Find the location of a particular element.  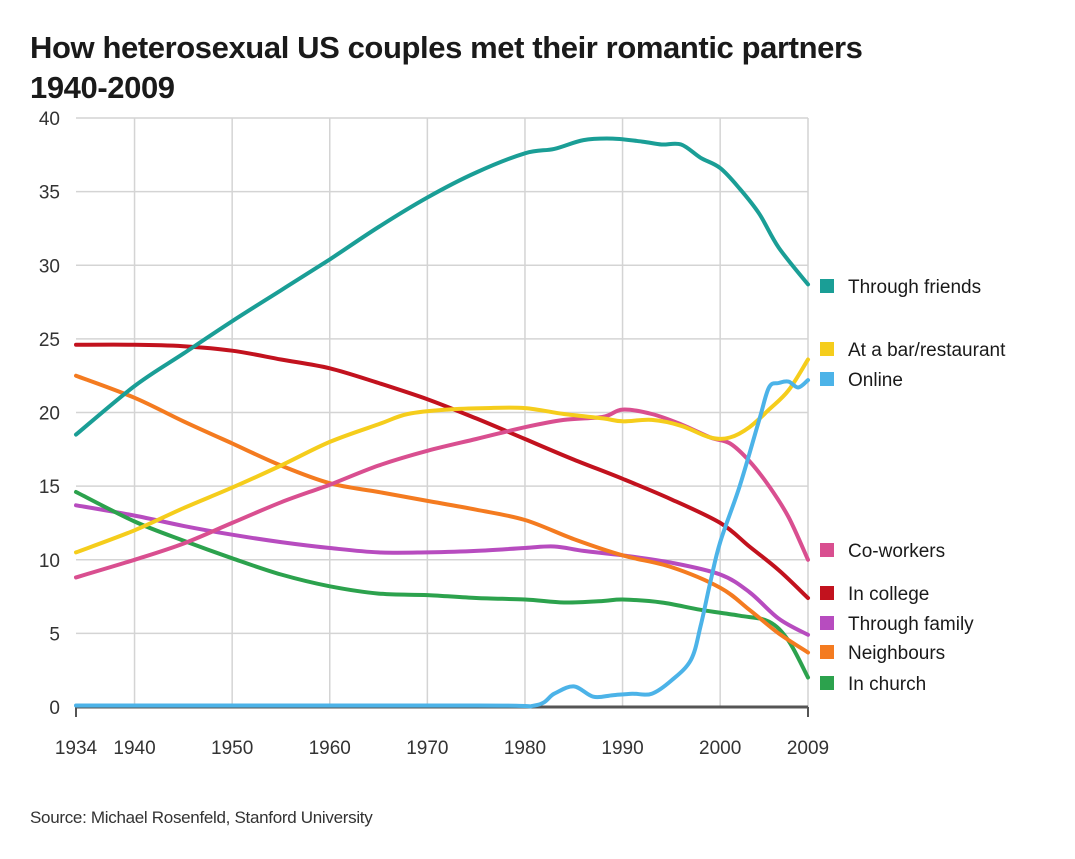

legend-label-at-a-bar-restaurant: At a bar/restaurant is located at coordinates (927, 350).